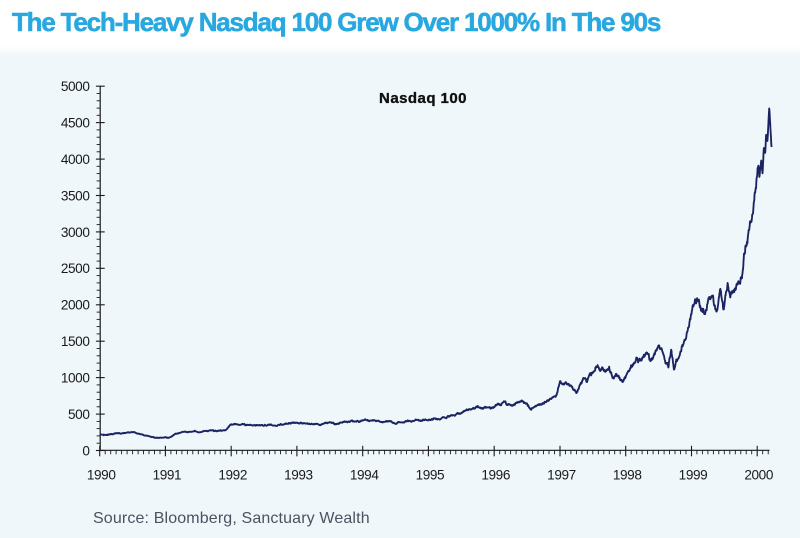 The image size is (800, 538). What do you see at coordinates (423, 98) in the screenshot?
I see `svg-text: Nasdaq 100` at bounding box center [423, 98].